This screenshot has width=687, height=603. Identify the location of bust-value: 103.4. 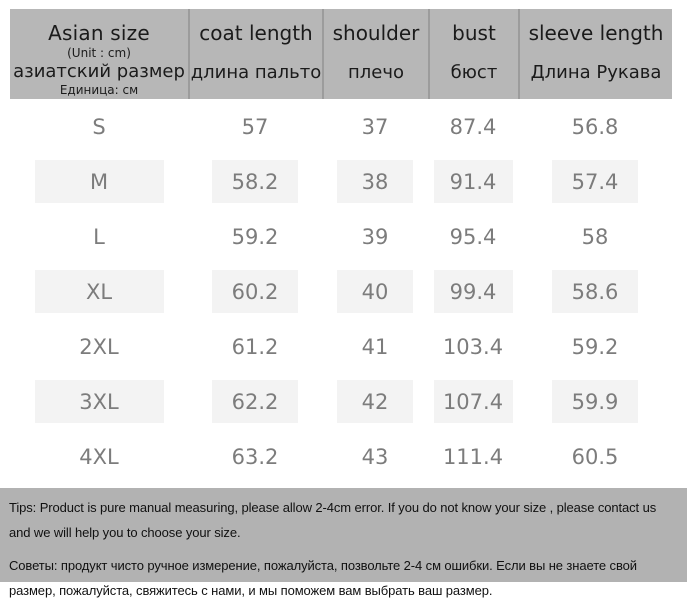
(473, 346).